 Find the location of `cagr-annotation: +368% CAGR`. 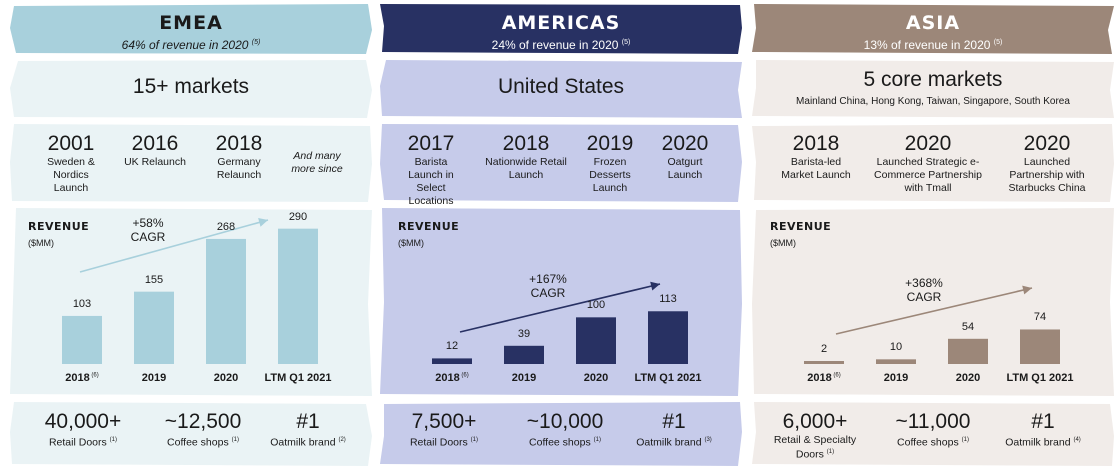

cagr-annotation: +368% CAGR is located at coordinates (924, 290).